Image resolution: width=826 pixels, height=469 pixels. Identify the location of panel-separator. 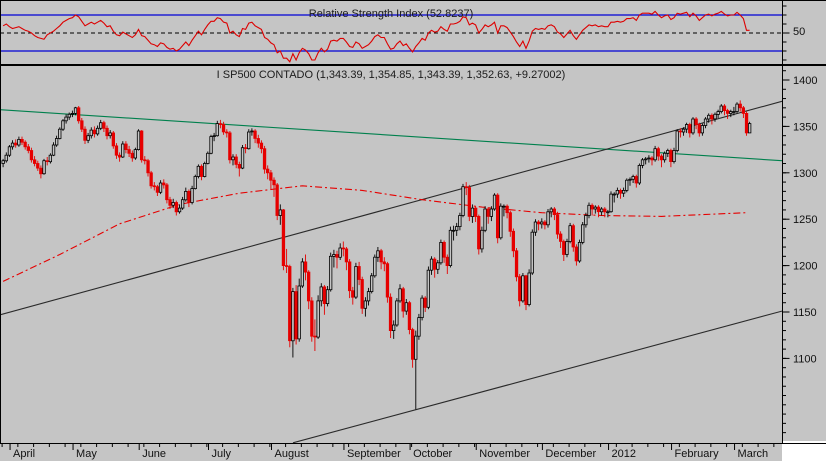
(413, 65).